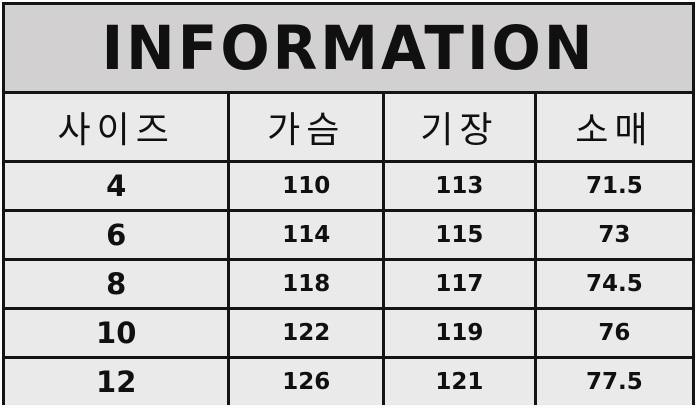  I want to click on table-row: 12 126 121 77.5, so click(348, 380).